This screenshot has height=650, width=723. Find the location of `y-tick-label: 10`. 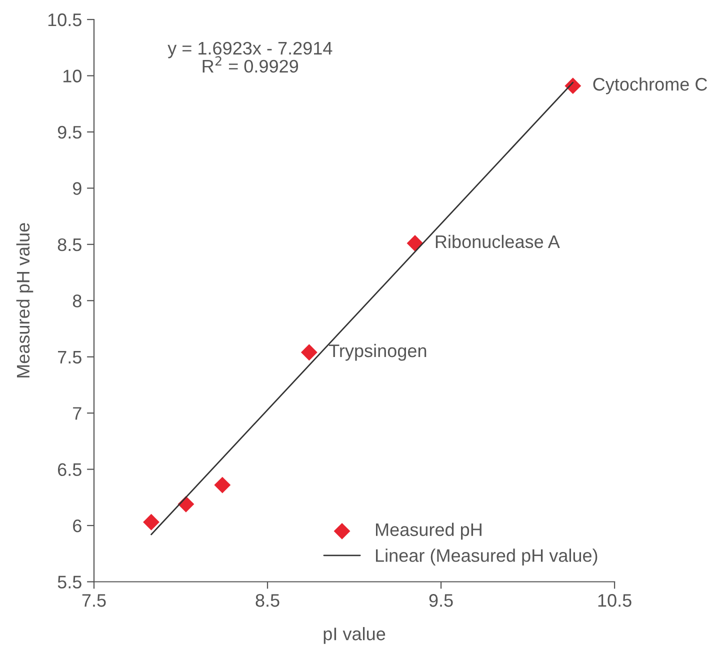

y-tick-label: 10 is located at coordinates (72, 76).